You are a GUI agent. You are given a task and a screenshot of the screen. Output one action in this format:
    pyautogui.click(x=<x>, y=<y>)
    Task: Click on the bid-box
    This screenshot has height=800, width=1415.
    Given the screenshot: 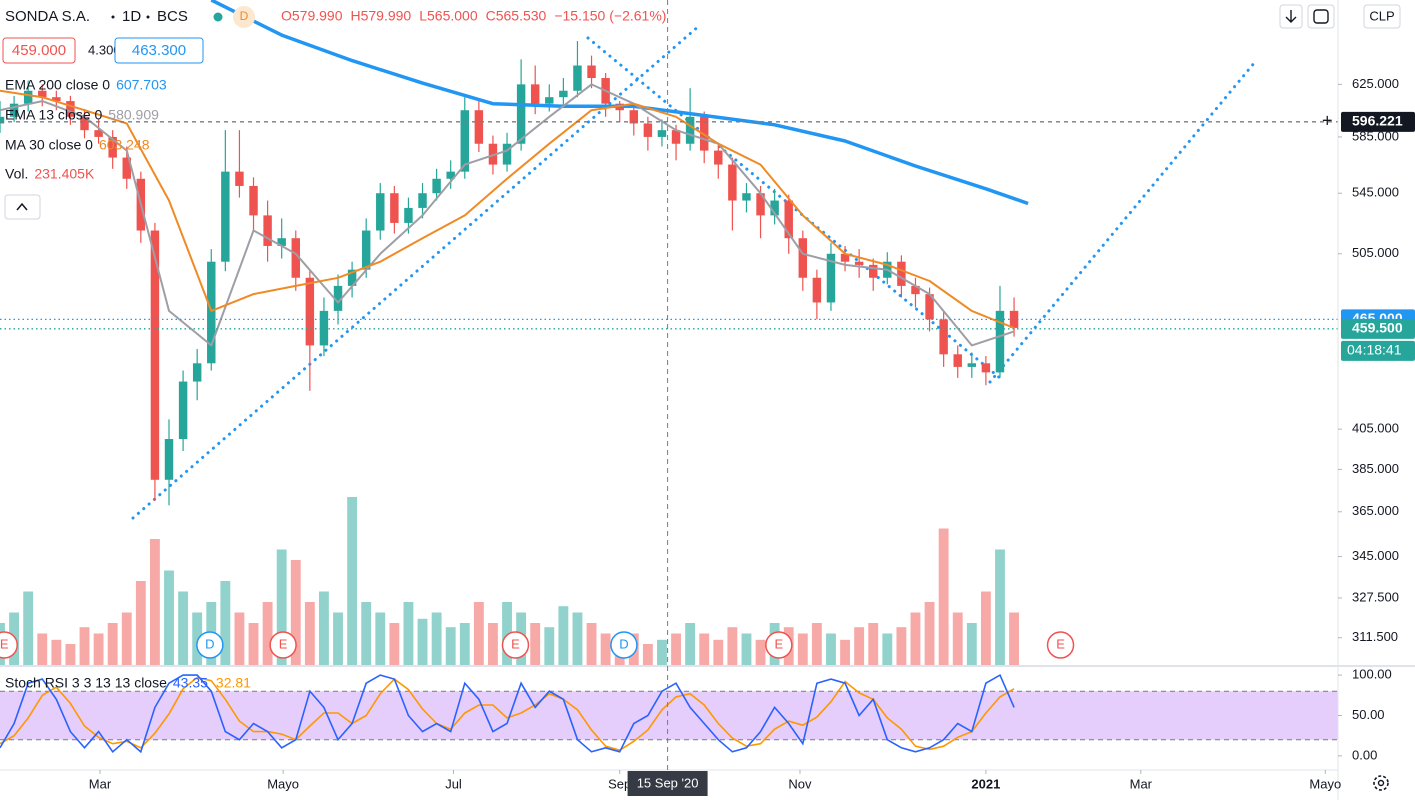 What is the action you would take?
    pyautogui.click(x=39, y=50)
    